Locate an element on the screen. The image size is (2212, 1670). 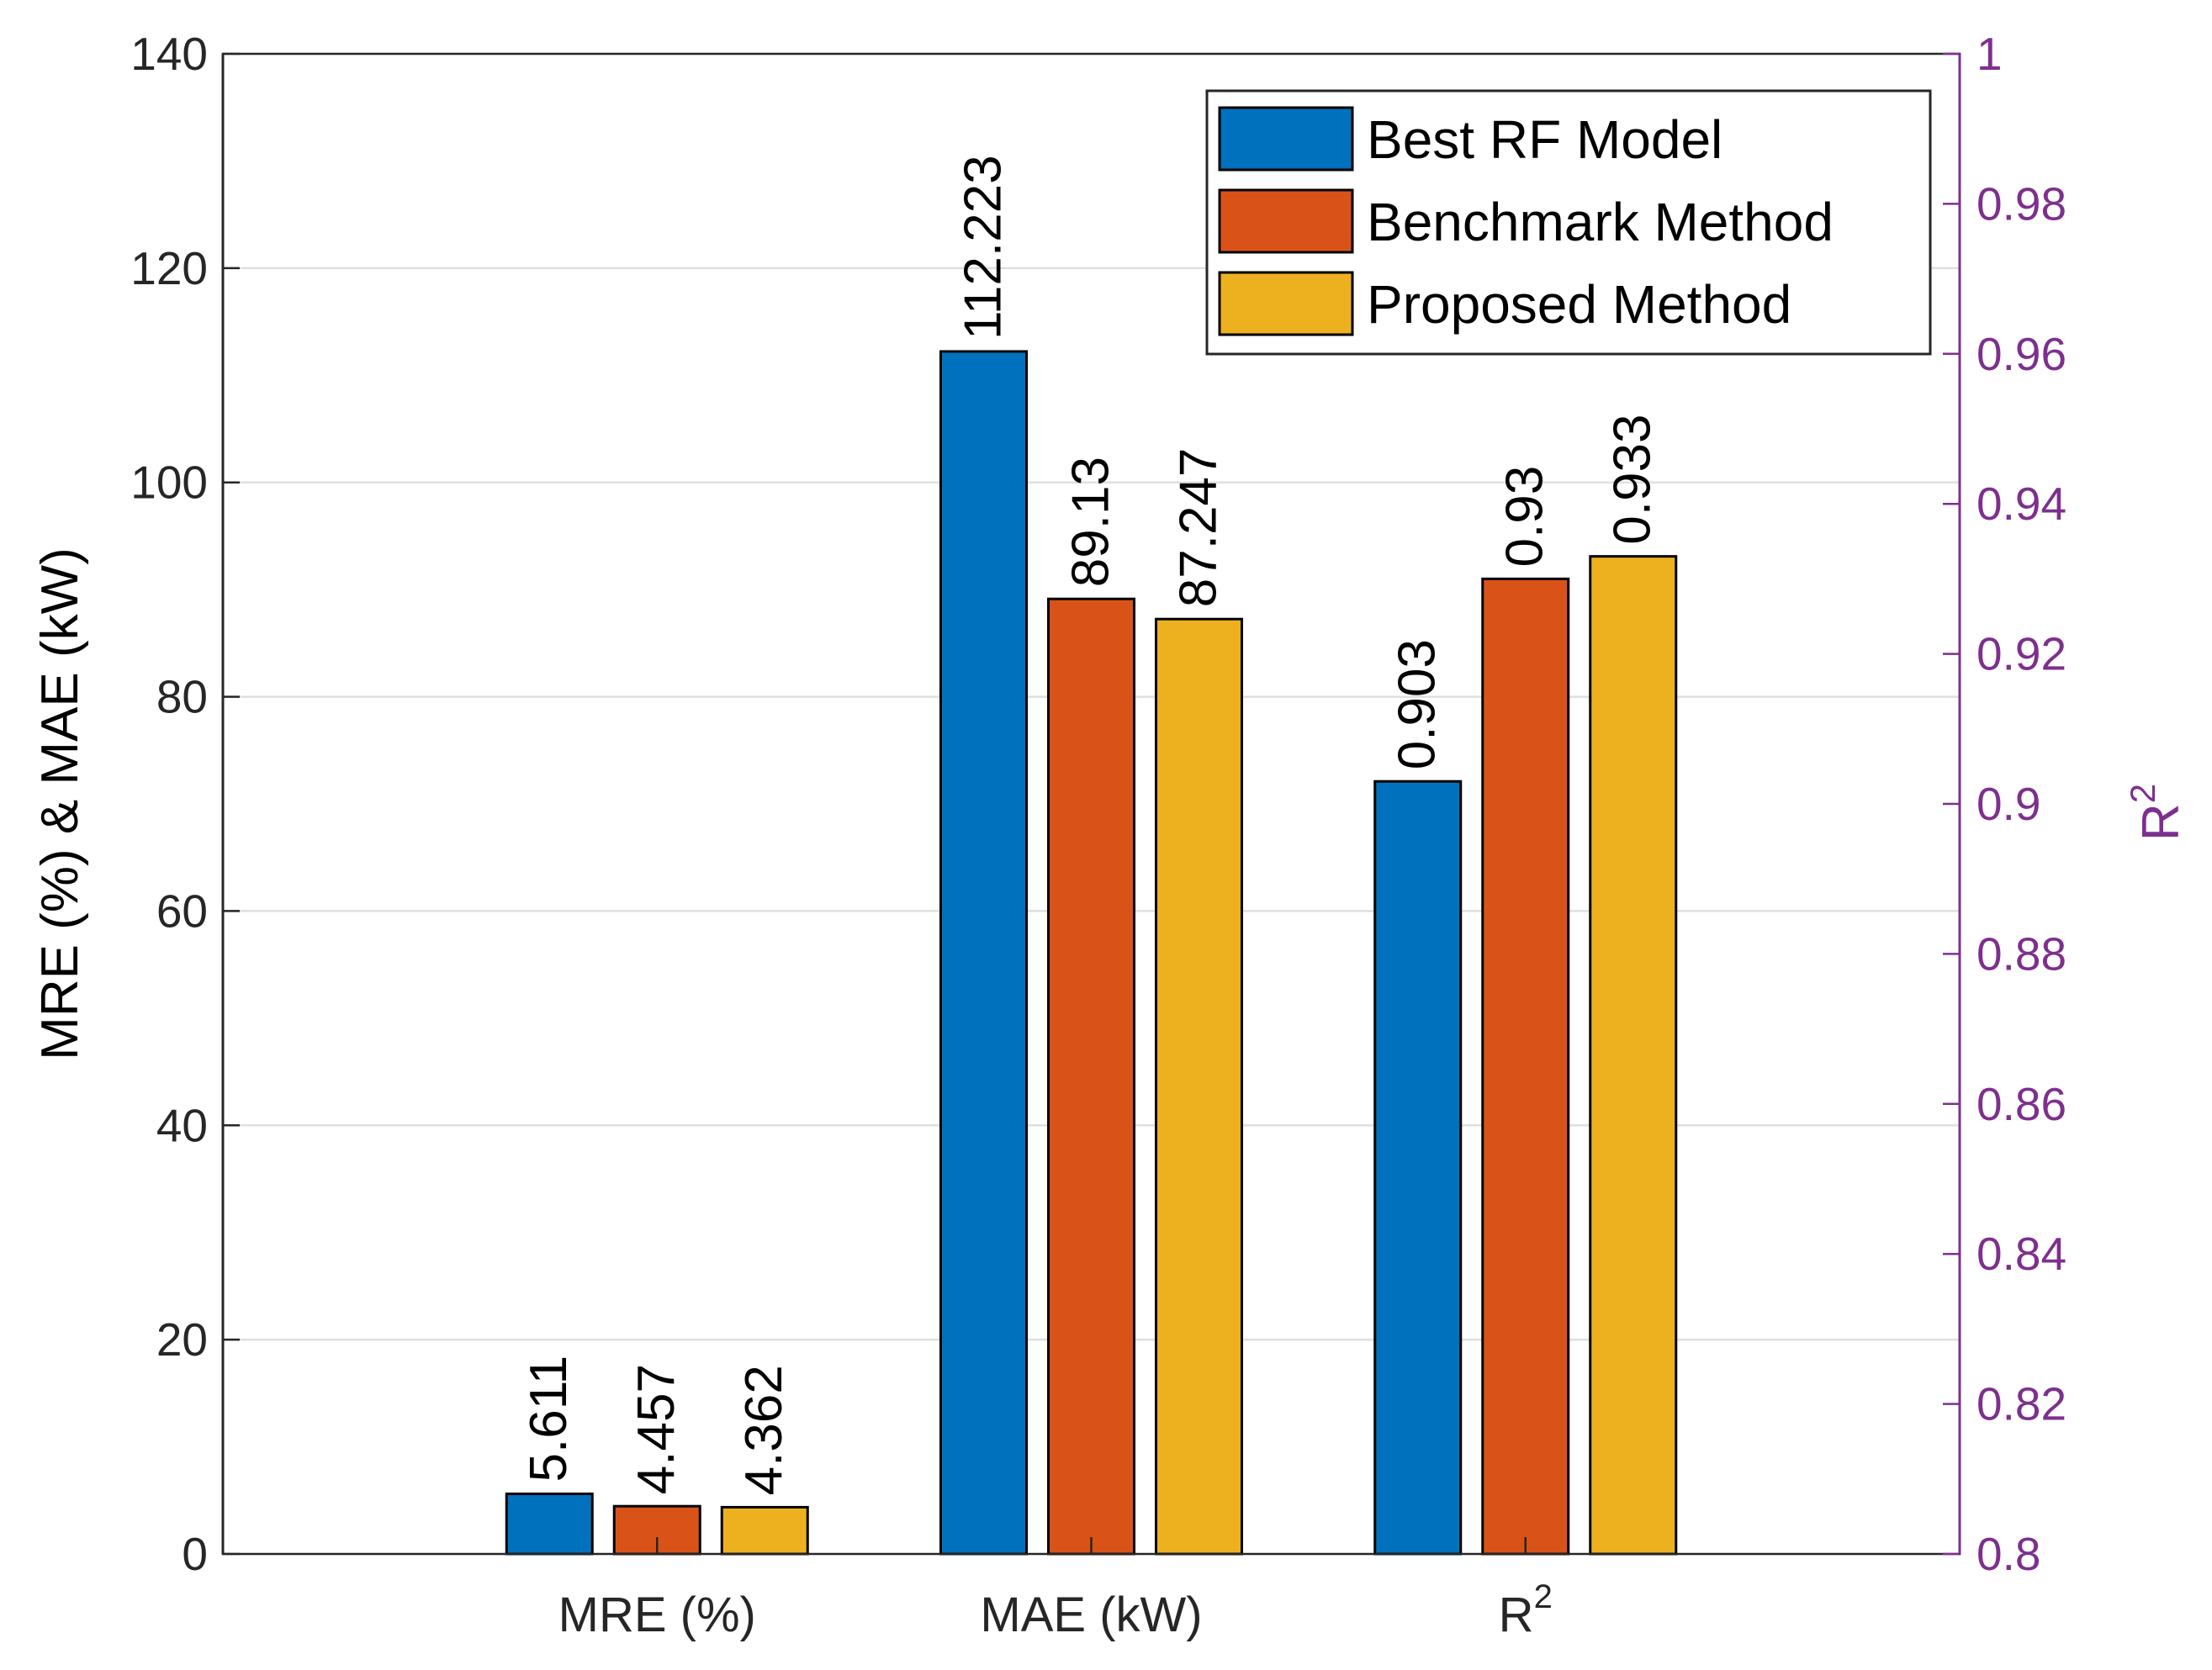
bar-data-label: 4.362 is located at coordinates (764, 1430).